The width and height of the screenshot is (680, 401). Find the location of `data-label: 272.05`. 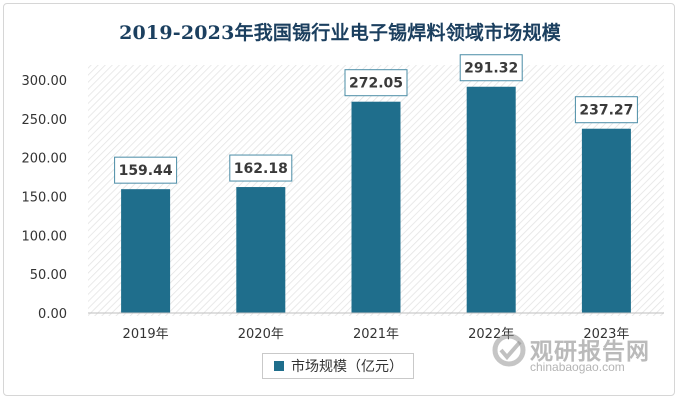

data-label: 272.05 is located at coordinates (376, 84).